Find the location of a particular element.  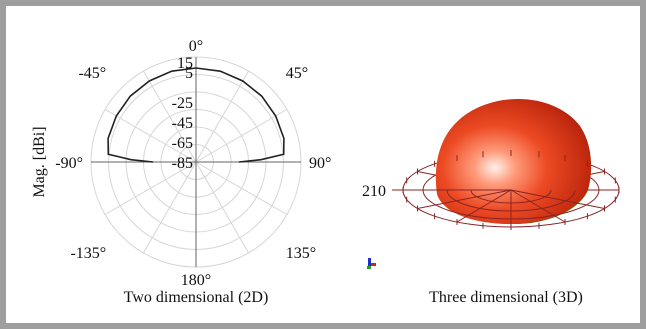

angle-tick-label: 180° is located at coordinates (196, 280).